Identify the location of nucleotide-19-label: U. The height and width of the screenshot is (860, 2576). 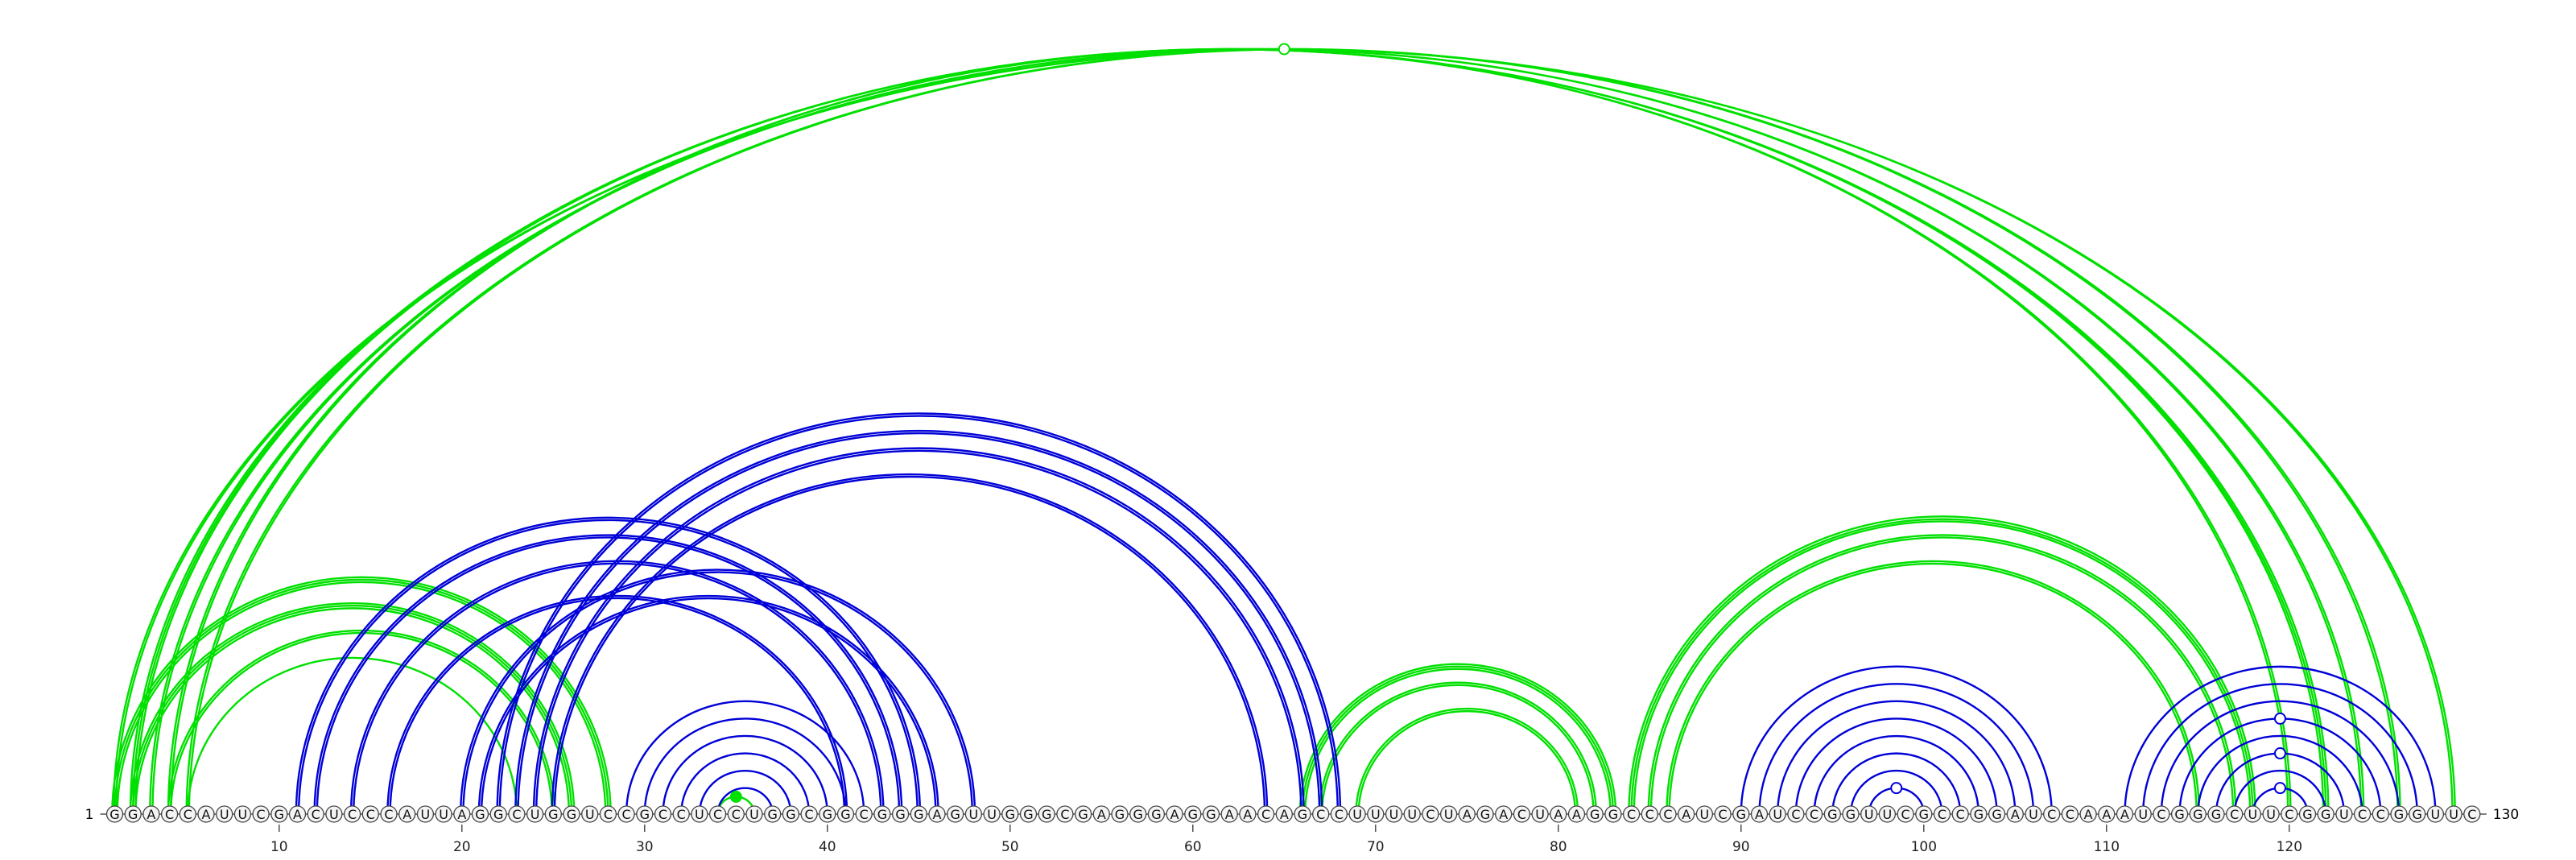
(443, 814).